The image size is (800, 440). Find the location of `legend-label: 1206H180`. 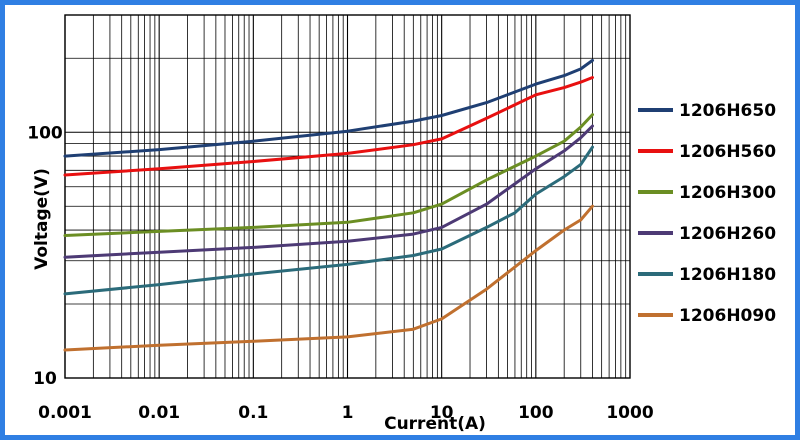

legend-label: 1206H180 is located at coordinates (727, 275).